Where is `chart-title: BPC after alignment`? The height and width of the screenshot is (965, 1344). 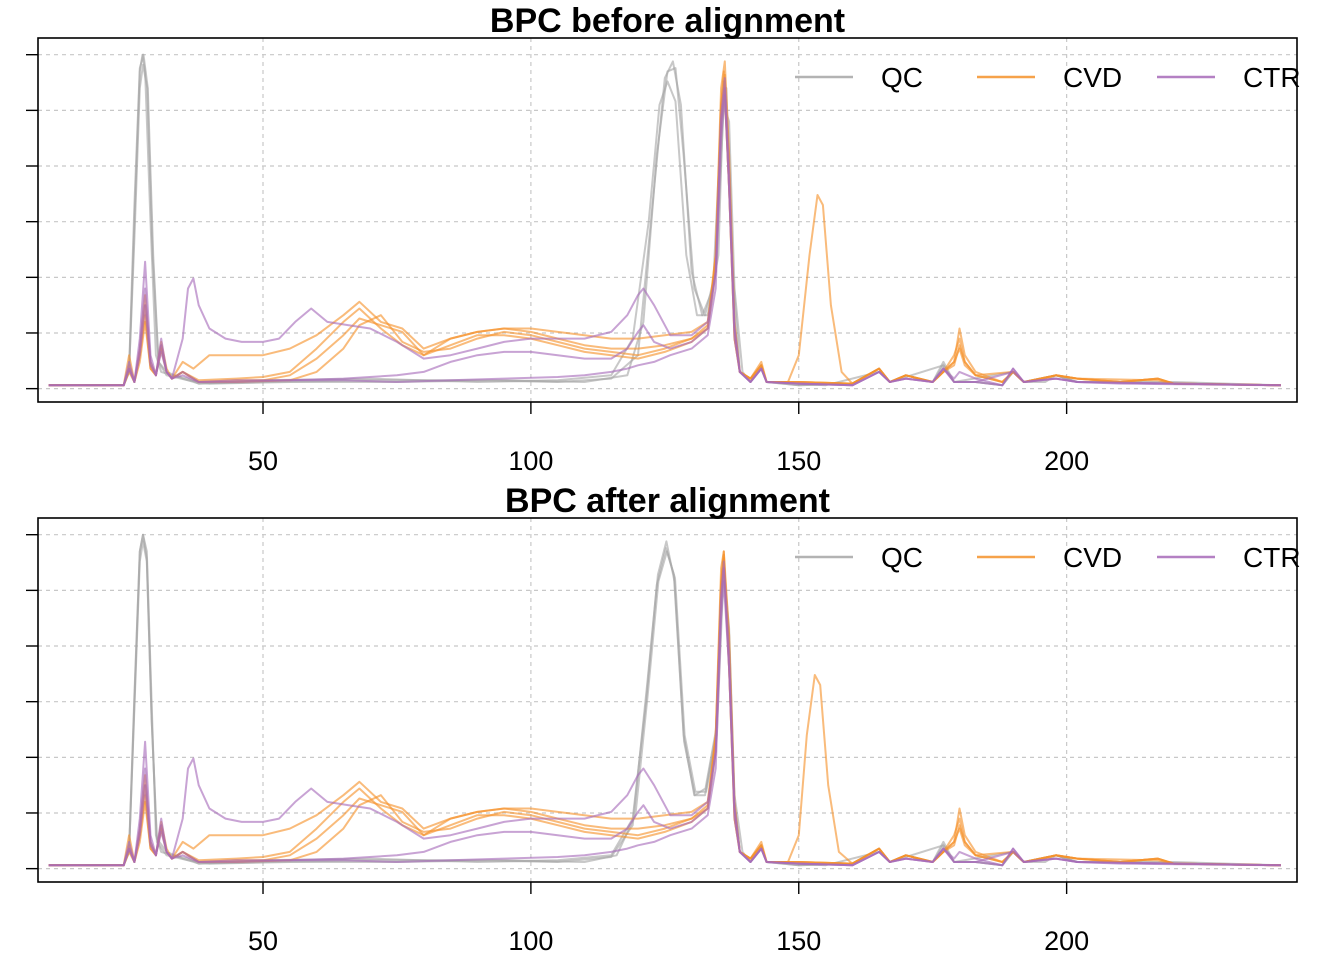 chart-title: BPC after alignment is located at coordinates (667, 501).